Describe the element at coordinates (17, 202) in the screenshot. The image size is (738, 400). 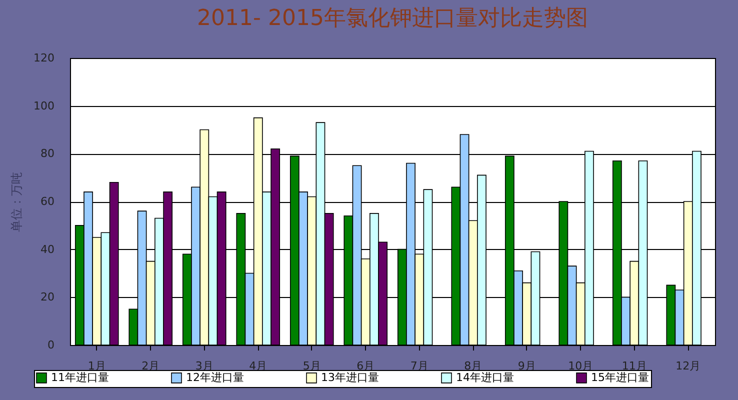
I see `y-axis-title: 单位：万吨` at that location.